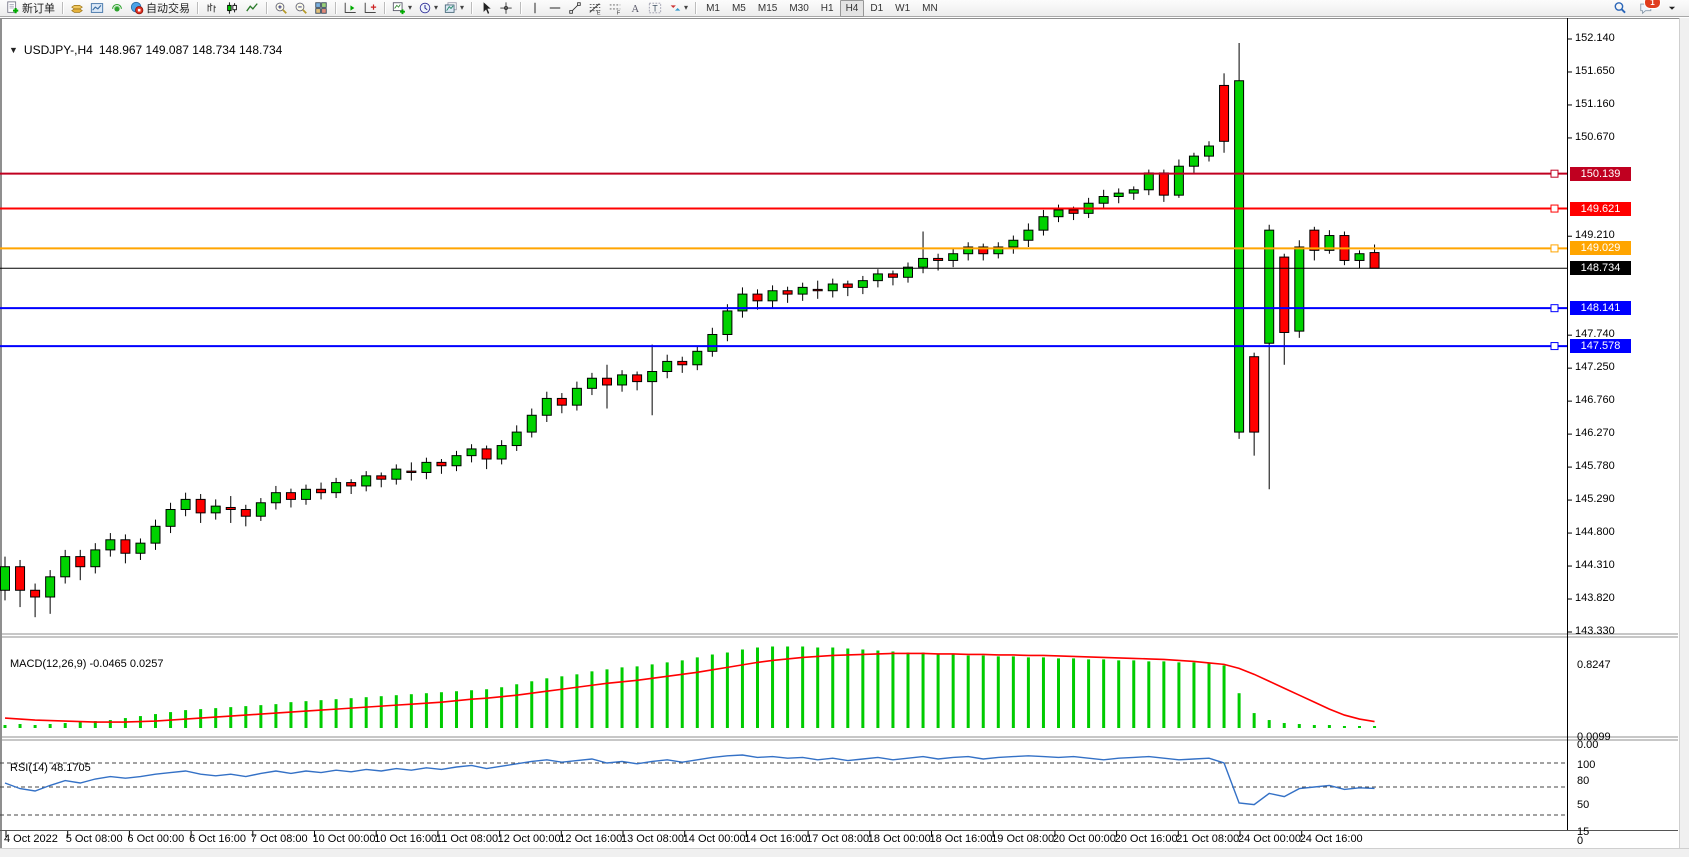 This screenshot has height=857, width=1689. What do you see at coordinates (686, 7) in the screenshot?
I see `arrows-dropdown-icon: ▾` at bounding box center [686, 7].